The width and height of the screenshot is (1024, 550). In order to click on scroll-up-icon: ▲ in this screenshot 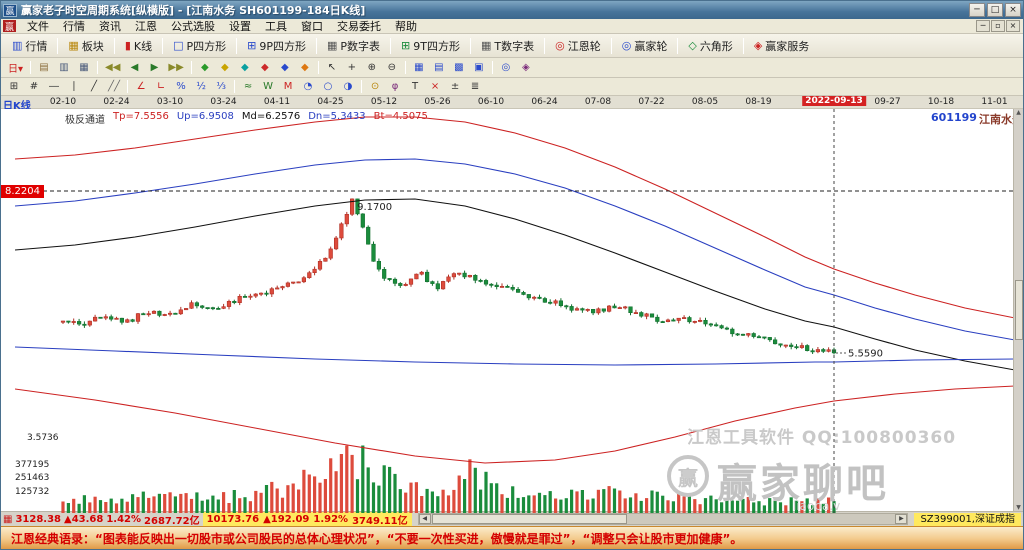, I will do `click(1018, 112)`.